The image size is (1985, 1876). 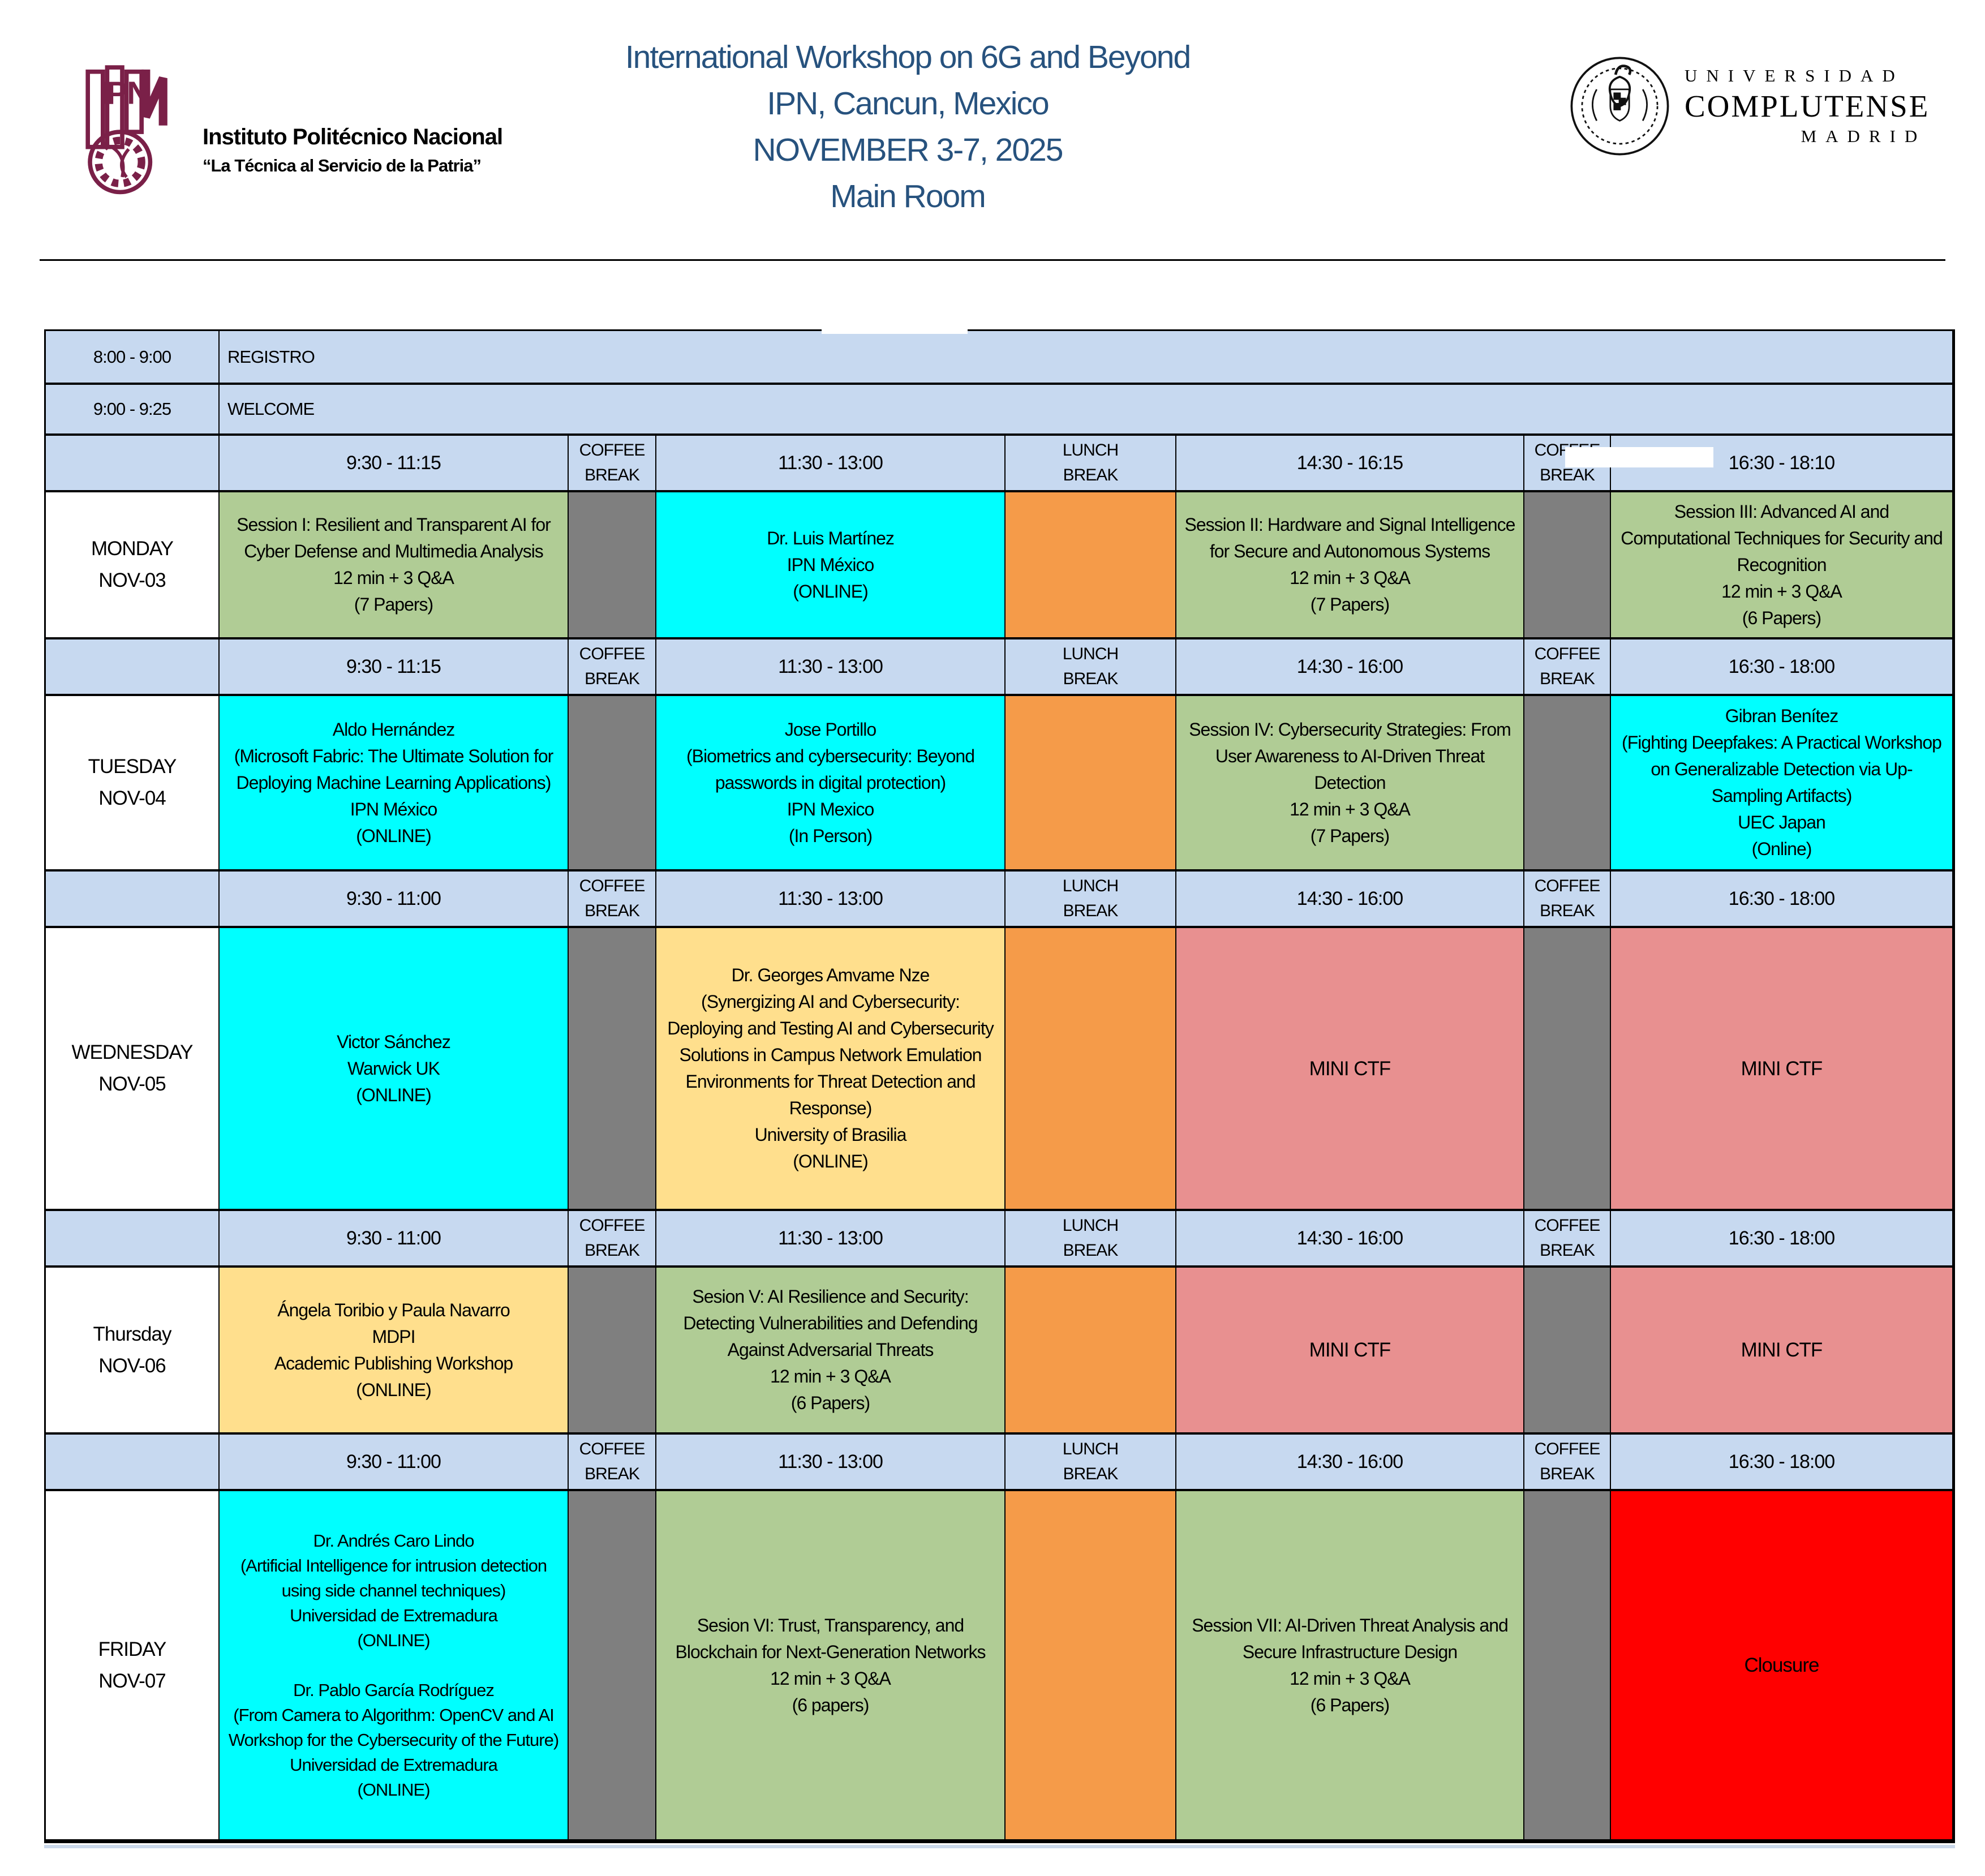 I want to click on header-divider-line, so click(x=992, y=260).